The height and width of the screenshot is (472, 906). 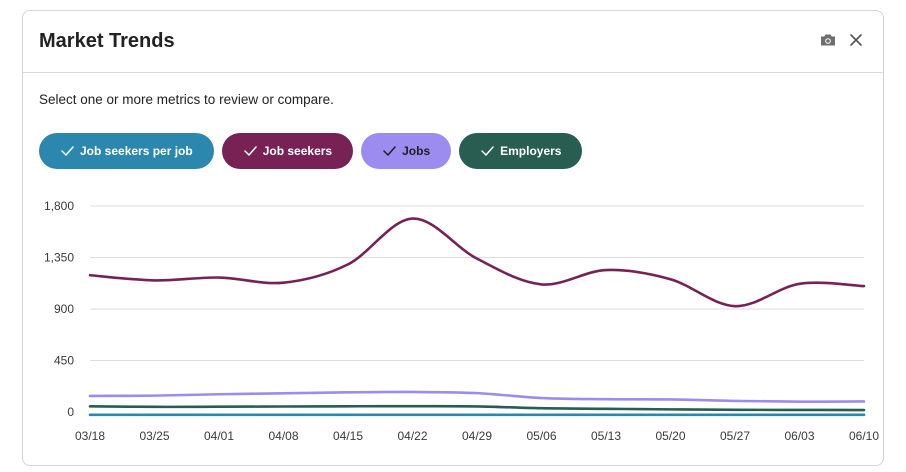 What do you see at coordinates (735, 436) in the screenshot?
I see `x-tick-label: 05/27` at bounding box center [735, 436].